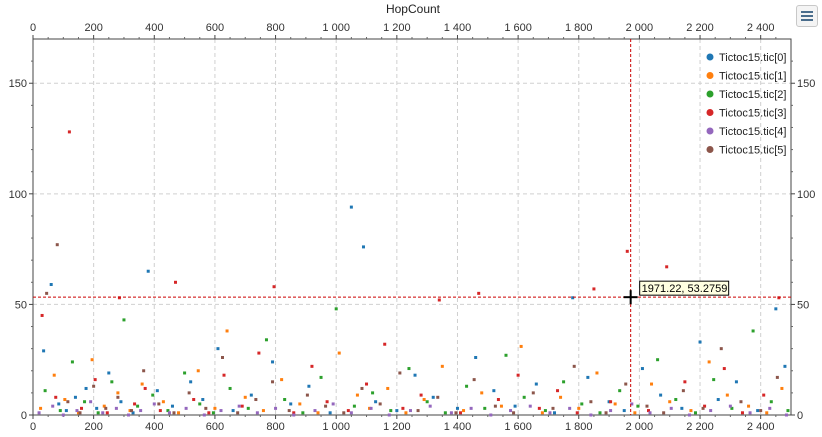  I want to click on x-tick-label-bottom: 2 000, so click(640, 427).